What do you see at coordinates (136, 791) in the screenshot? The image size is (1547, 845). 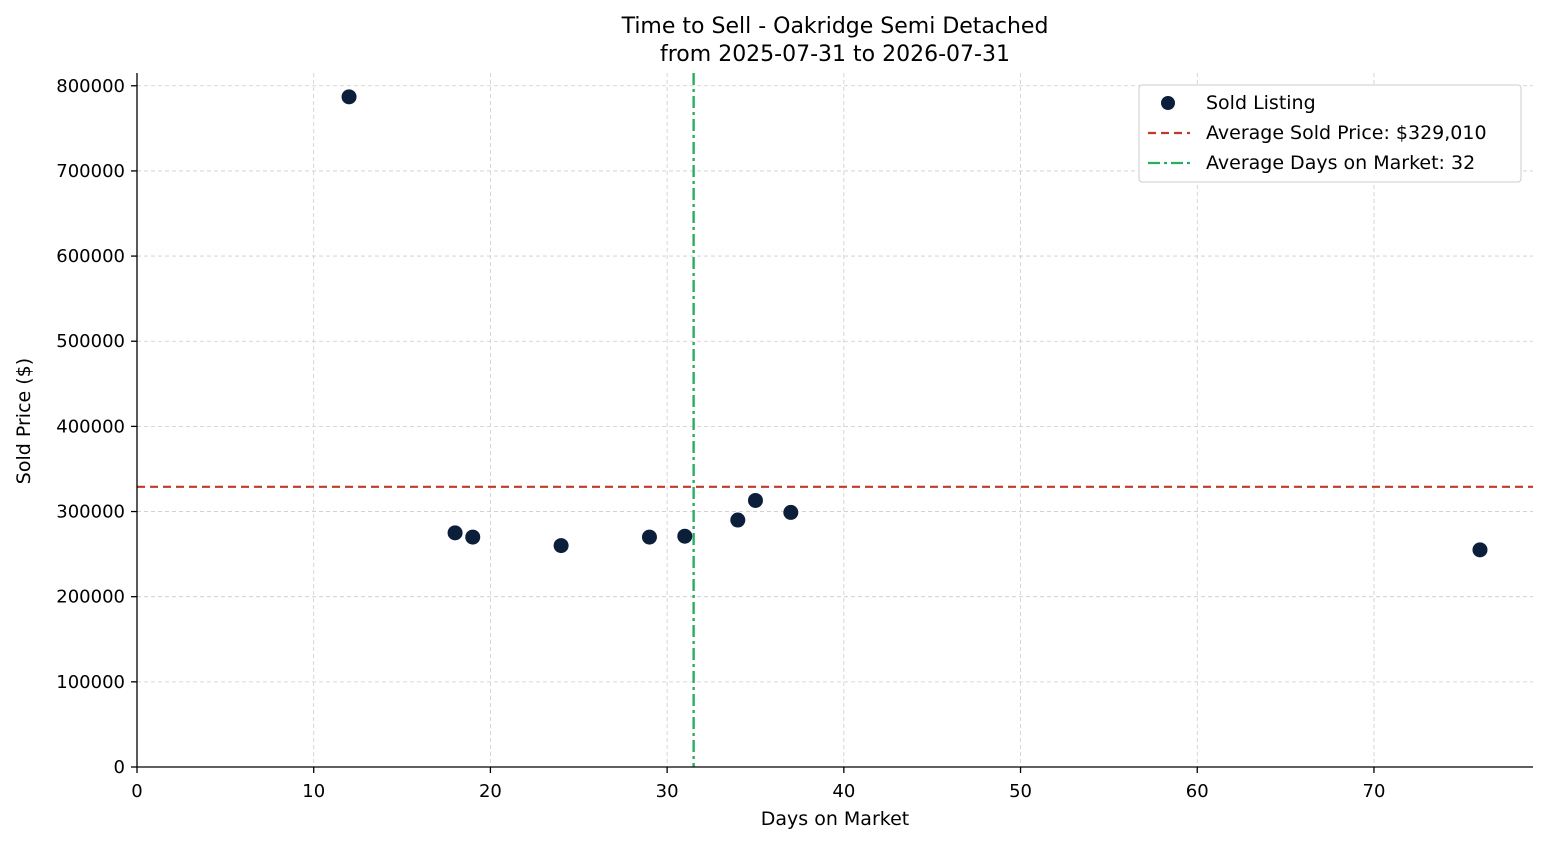 I see `x-tick-label: 0` at bounding box center [136, 791].